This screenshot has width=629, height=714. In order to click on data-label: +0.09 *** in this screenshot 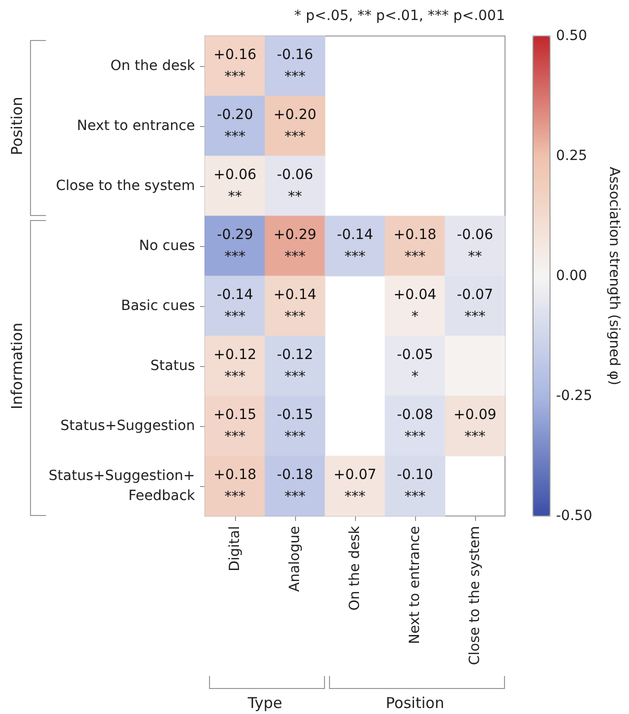, I will do `click(475, 426)`.